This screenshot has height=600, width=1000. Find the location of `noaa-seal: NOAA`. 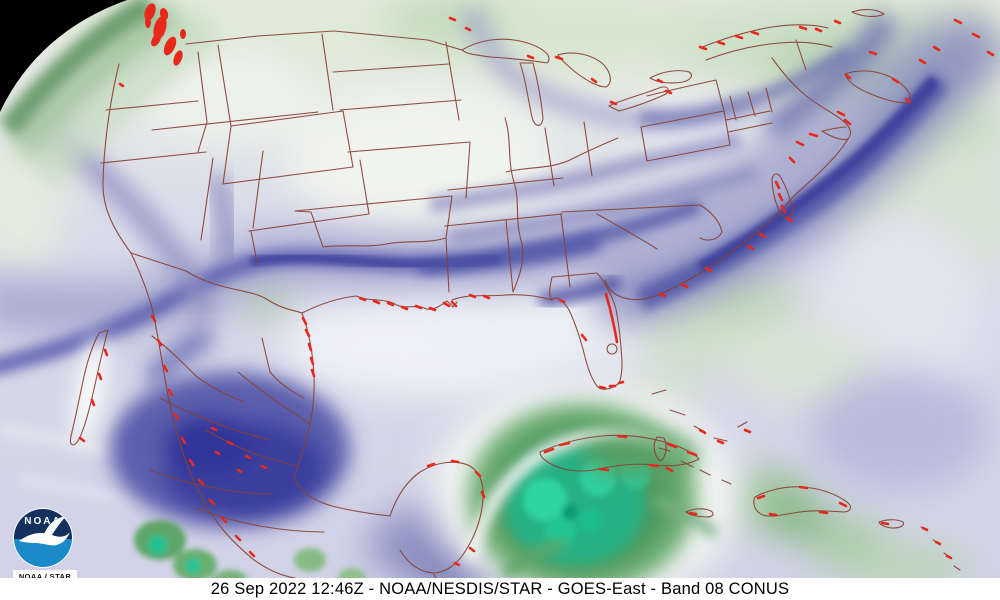

noaa-seal: NOAA is located at coordinates (43, 538).